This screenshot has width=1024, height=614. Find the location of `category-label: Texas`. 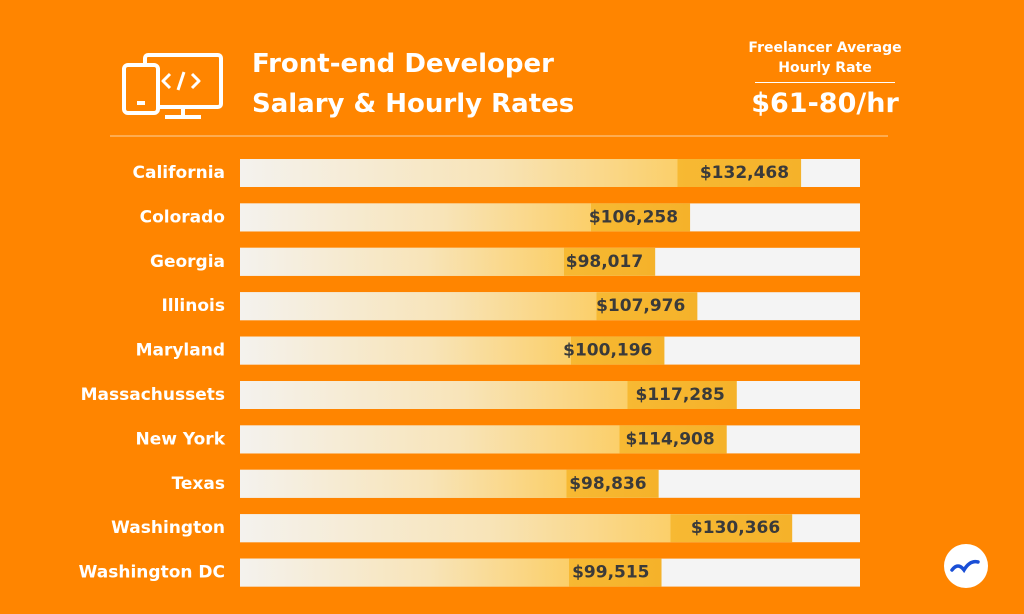

category-label: Texas is located at coordinates (198, 484).